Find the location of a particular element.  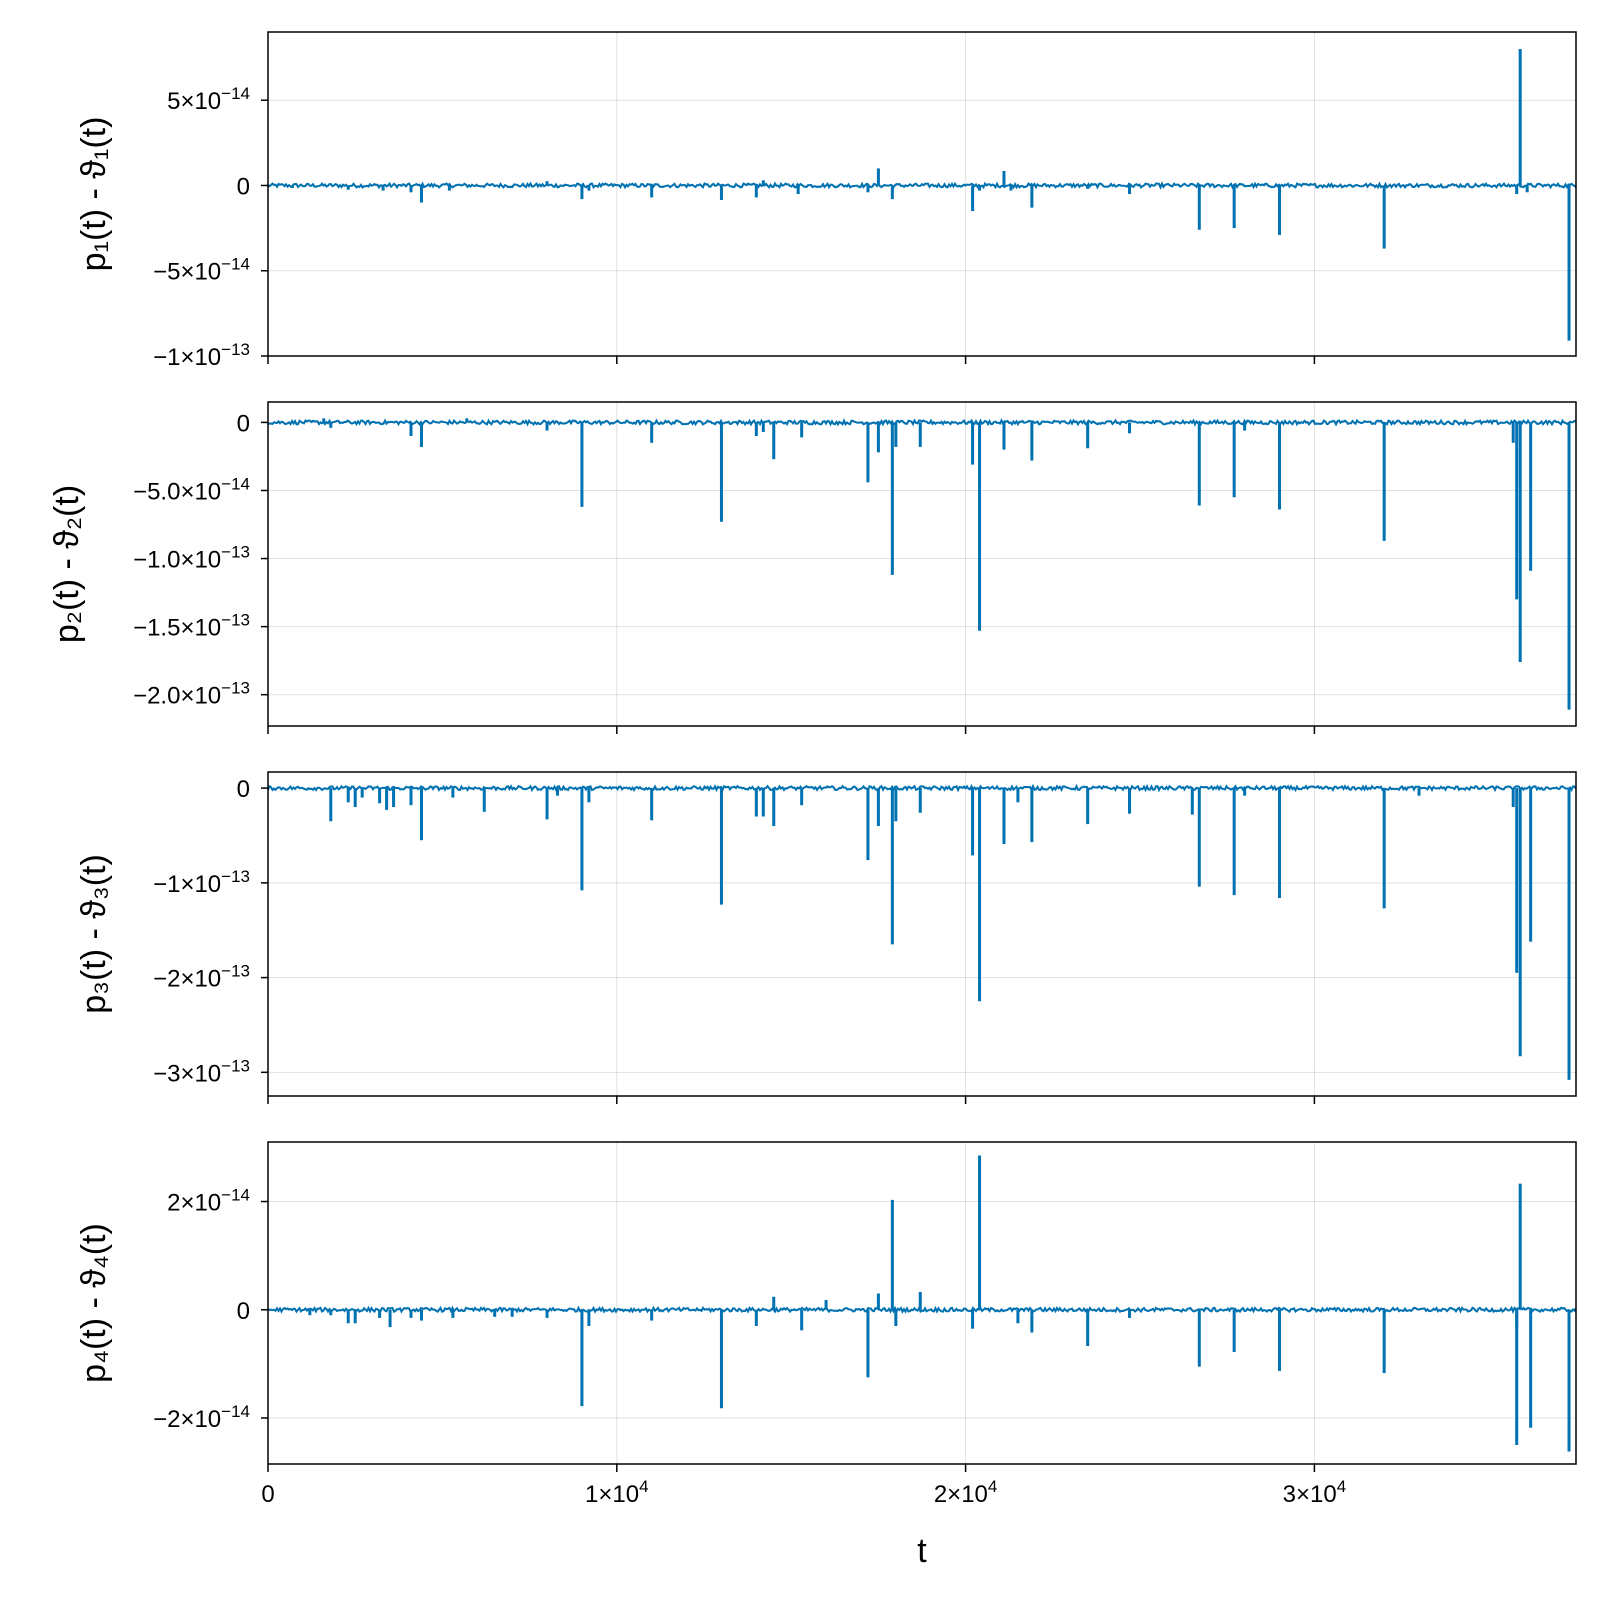

y-tick-label: −5×10⁻¹⁴ is located at coordinates (201, 270).